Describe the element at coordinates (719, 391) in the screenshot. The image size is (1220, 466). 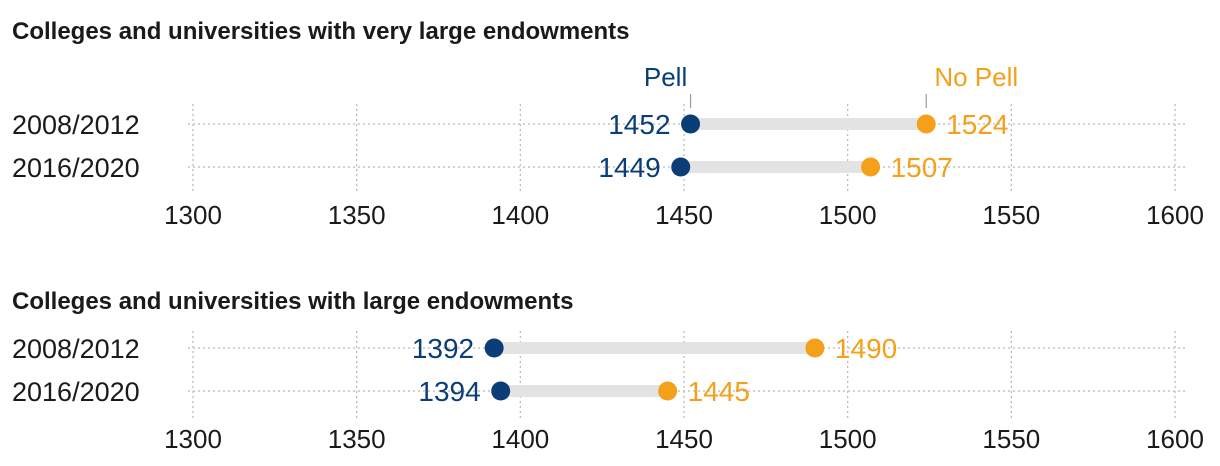
I see `no-pell-value-label: 1445` at that location.